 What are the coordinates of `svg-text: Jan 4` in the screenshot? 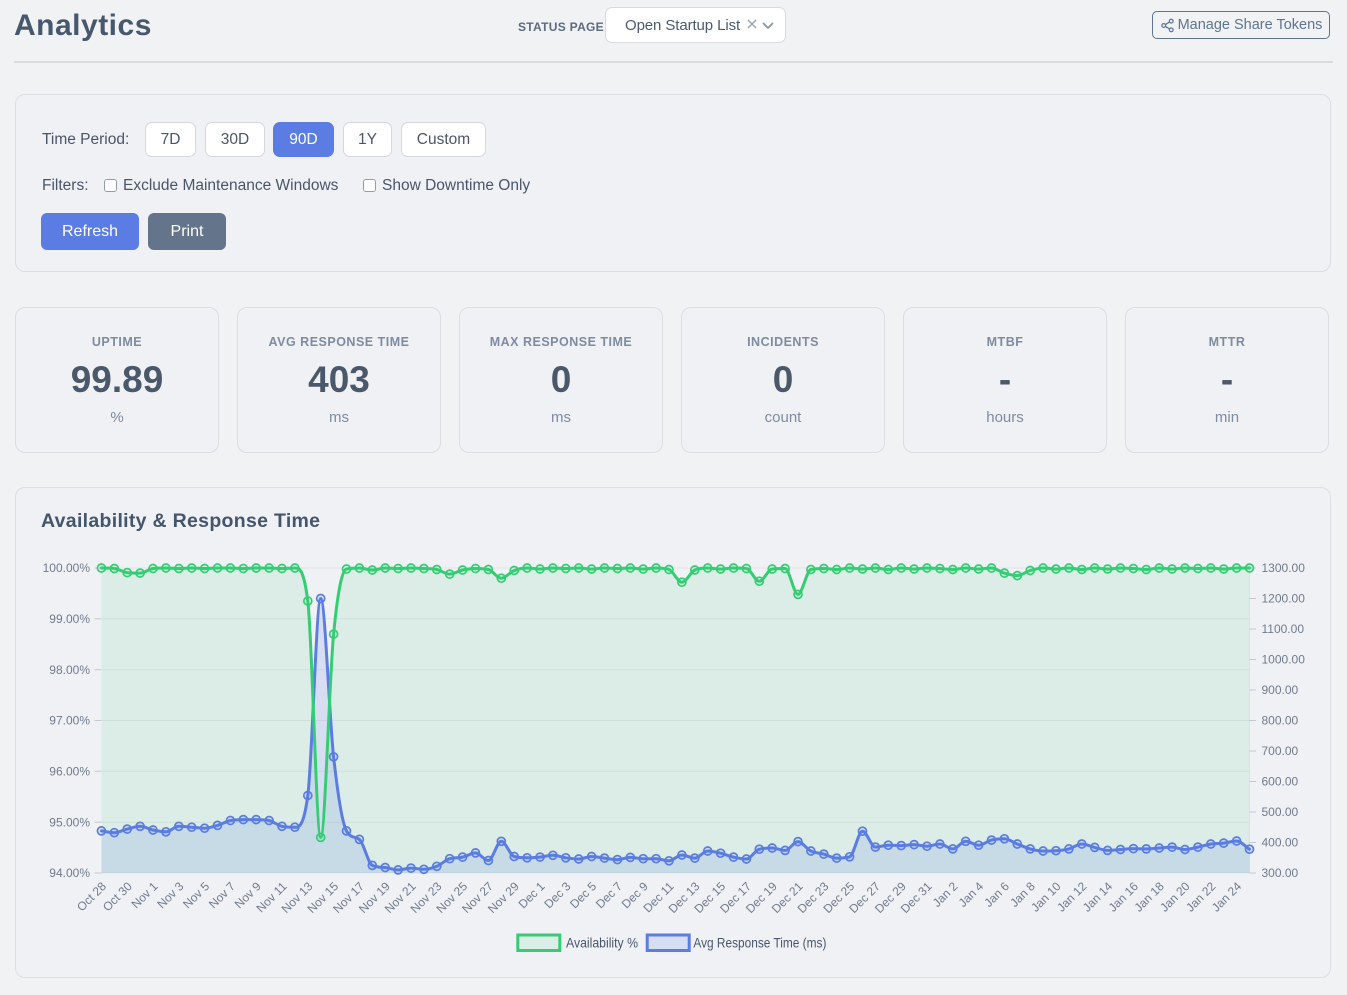 It's located at (971, 894).